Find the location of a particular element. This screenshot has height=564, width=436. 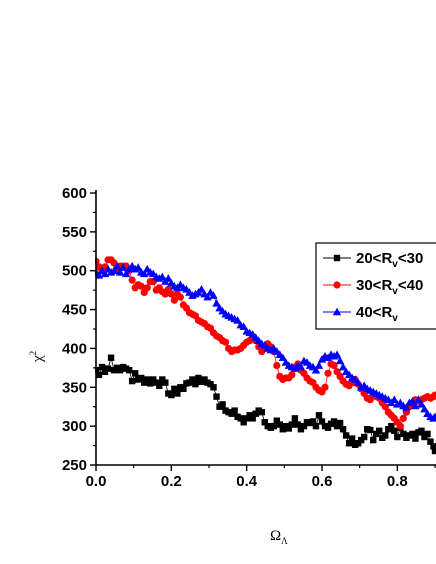

x-axis-title: ΩΛ is located at coordinates (279, 537).